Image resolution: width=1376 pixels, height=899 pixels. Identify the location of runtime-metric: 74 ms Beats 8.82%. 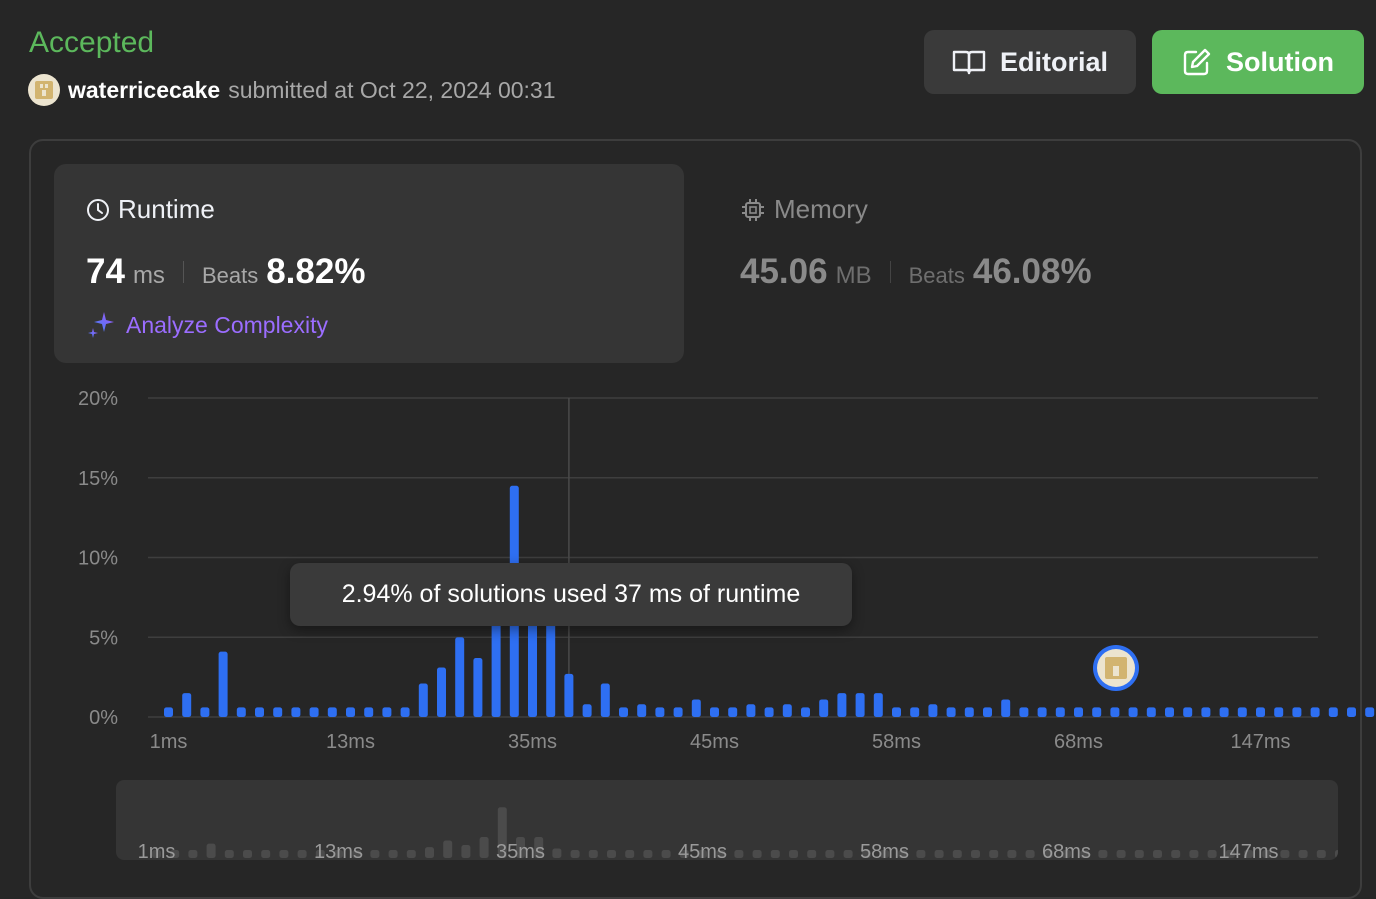
(225, 272).